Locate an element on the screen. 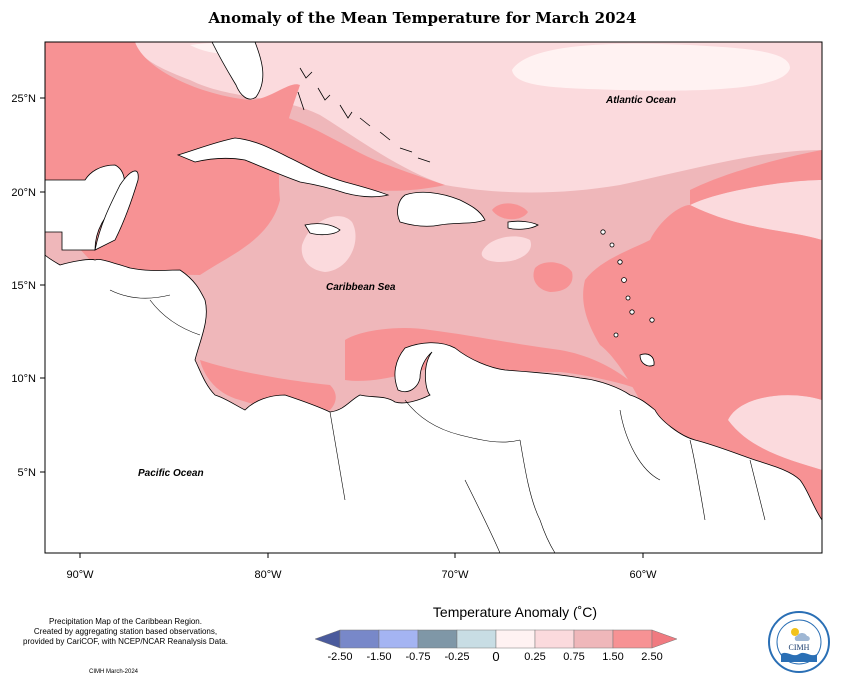 Image resolution: width=845 pixels, height=684 pixels. legend-colorbar is located at coordinates (496, 639).